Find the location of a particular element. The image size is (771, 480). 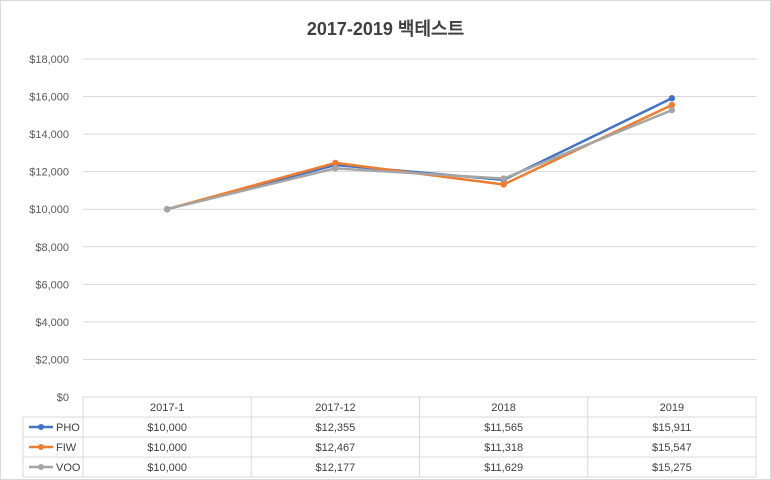

y-tick-label: $10,000 is located at coordinates (49, 210).